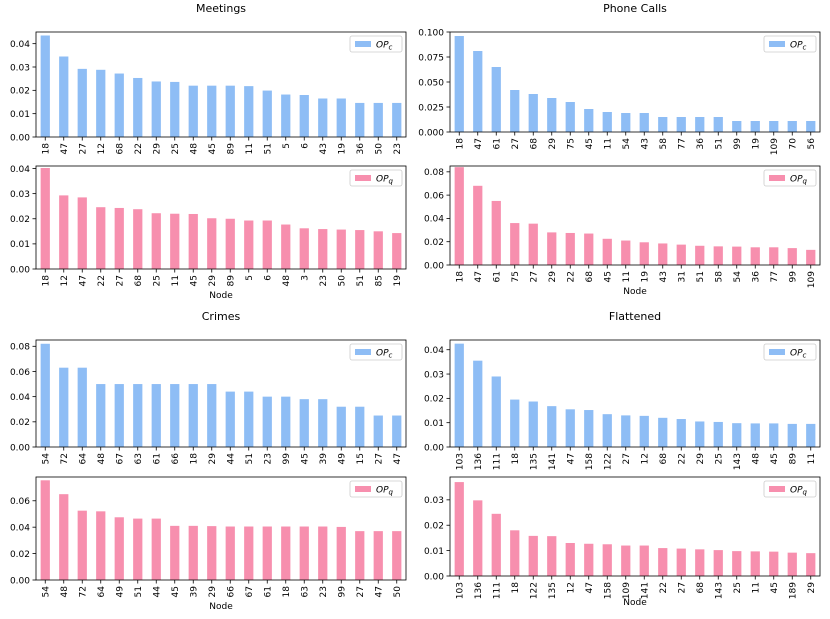 The image size is (830, 619). I want to click on x-tick-label: 109, so click(775, 146).